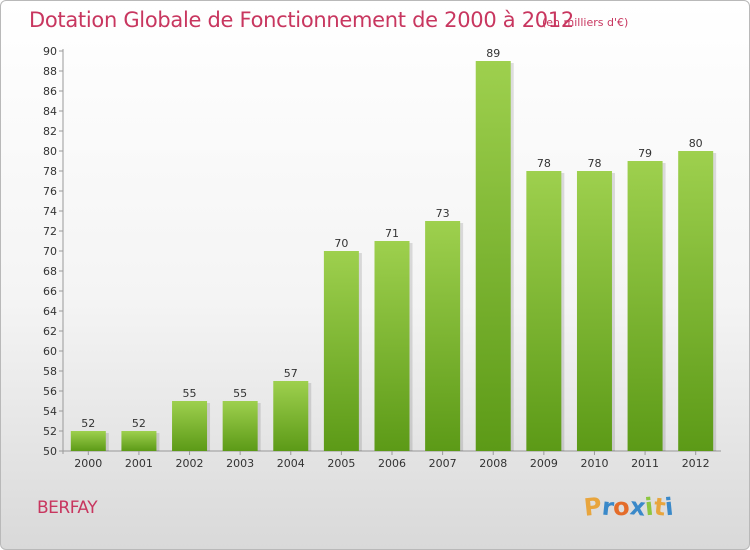  I want to click on y-tick-label: 78, so click(50, 171).